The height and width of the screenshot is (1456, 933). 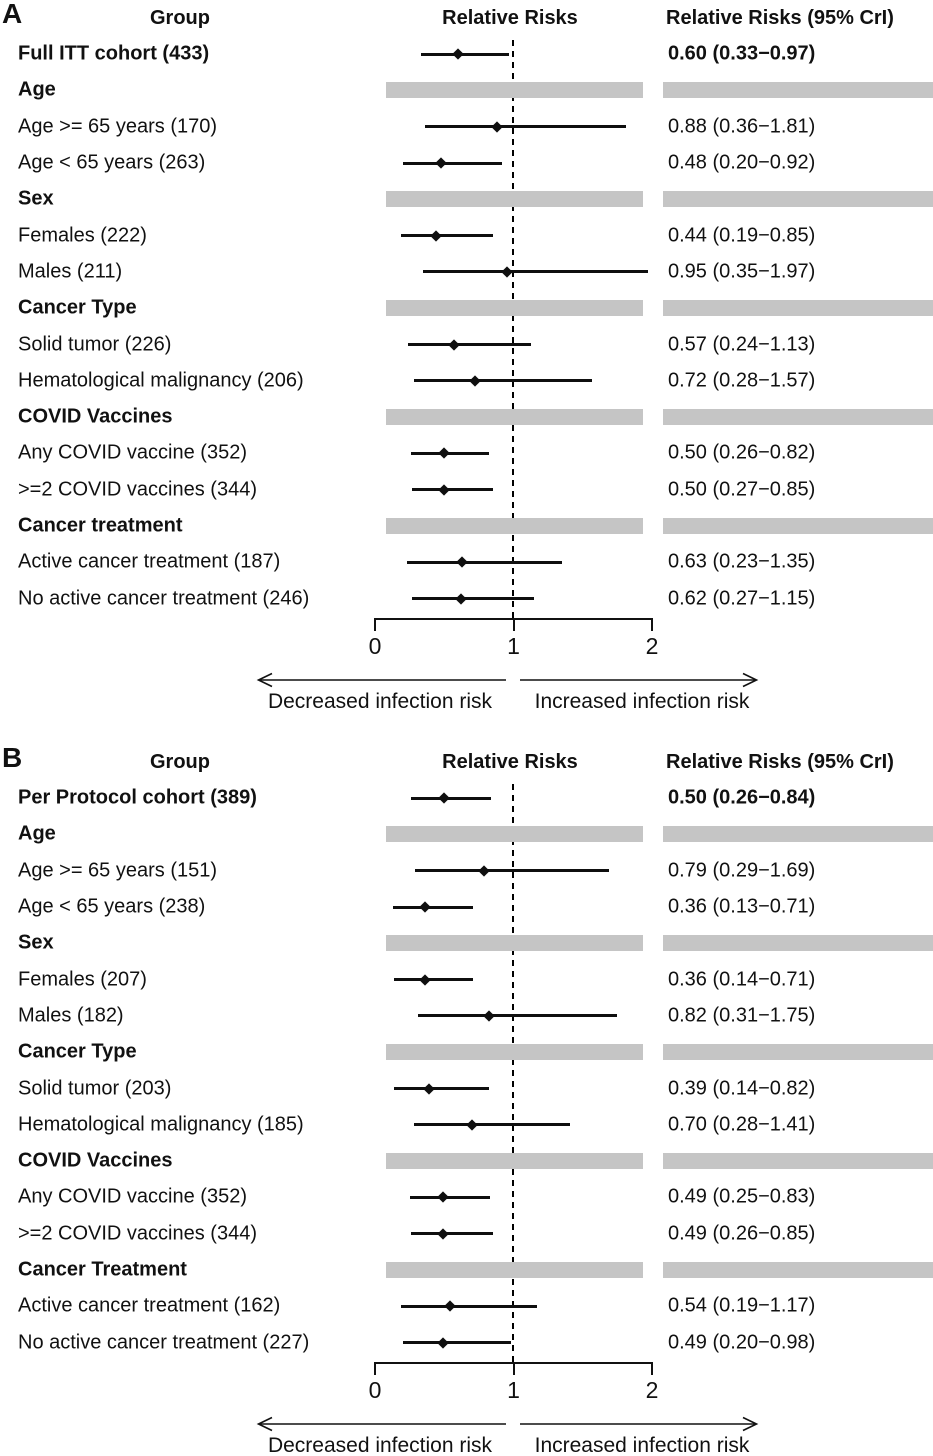 I want to click on data-row: Males (182) 0.82 (0.31−1.75), so click(x=466, y=1016).